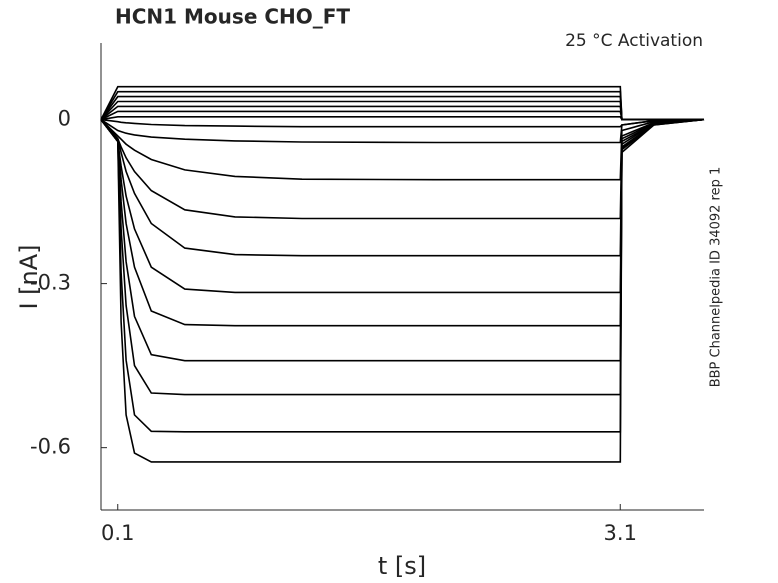 The height and width of the screenshot is (583, 778). I want to click on y-tick-label: -0.3, so click(50, 283).